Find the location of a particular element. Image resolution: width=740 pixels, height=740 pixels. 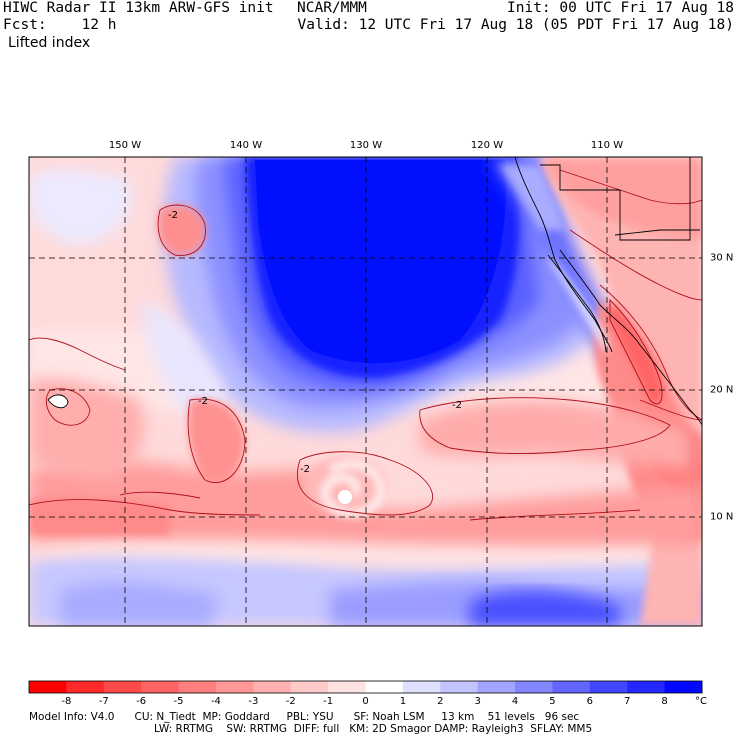

colorbar-tick-label: -7 is located at coordinates (103, 701).